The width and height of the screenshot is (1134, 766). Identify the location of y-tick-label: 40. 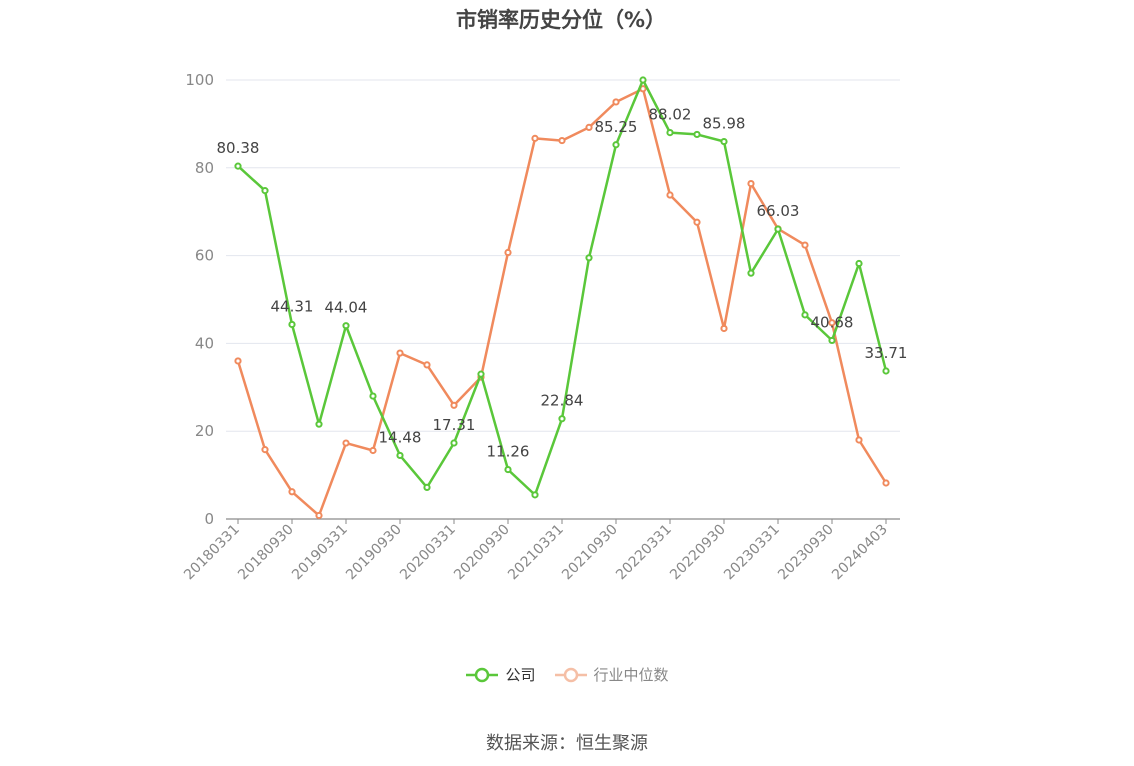
(204, 343).